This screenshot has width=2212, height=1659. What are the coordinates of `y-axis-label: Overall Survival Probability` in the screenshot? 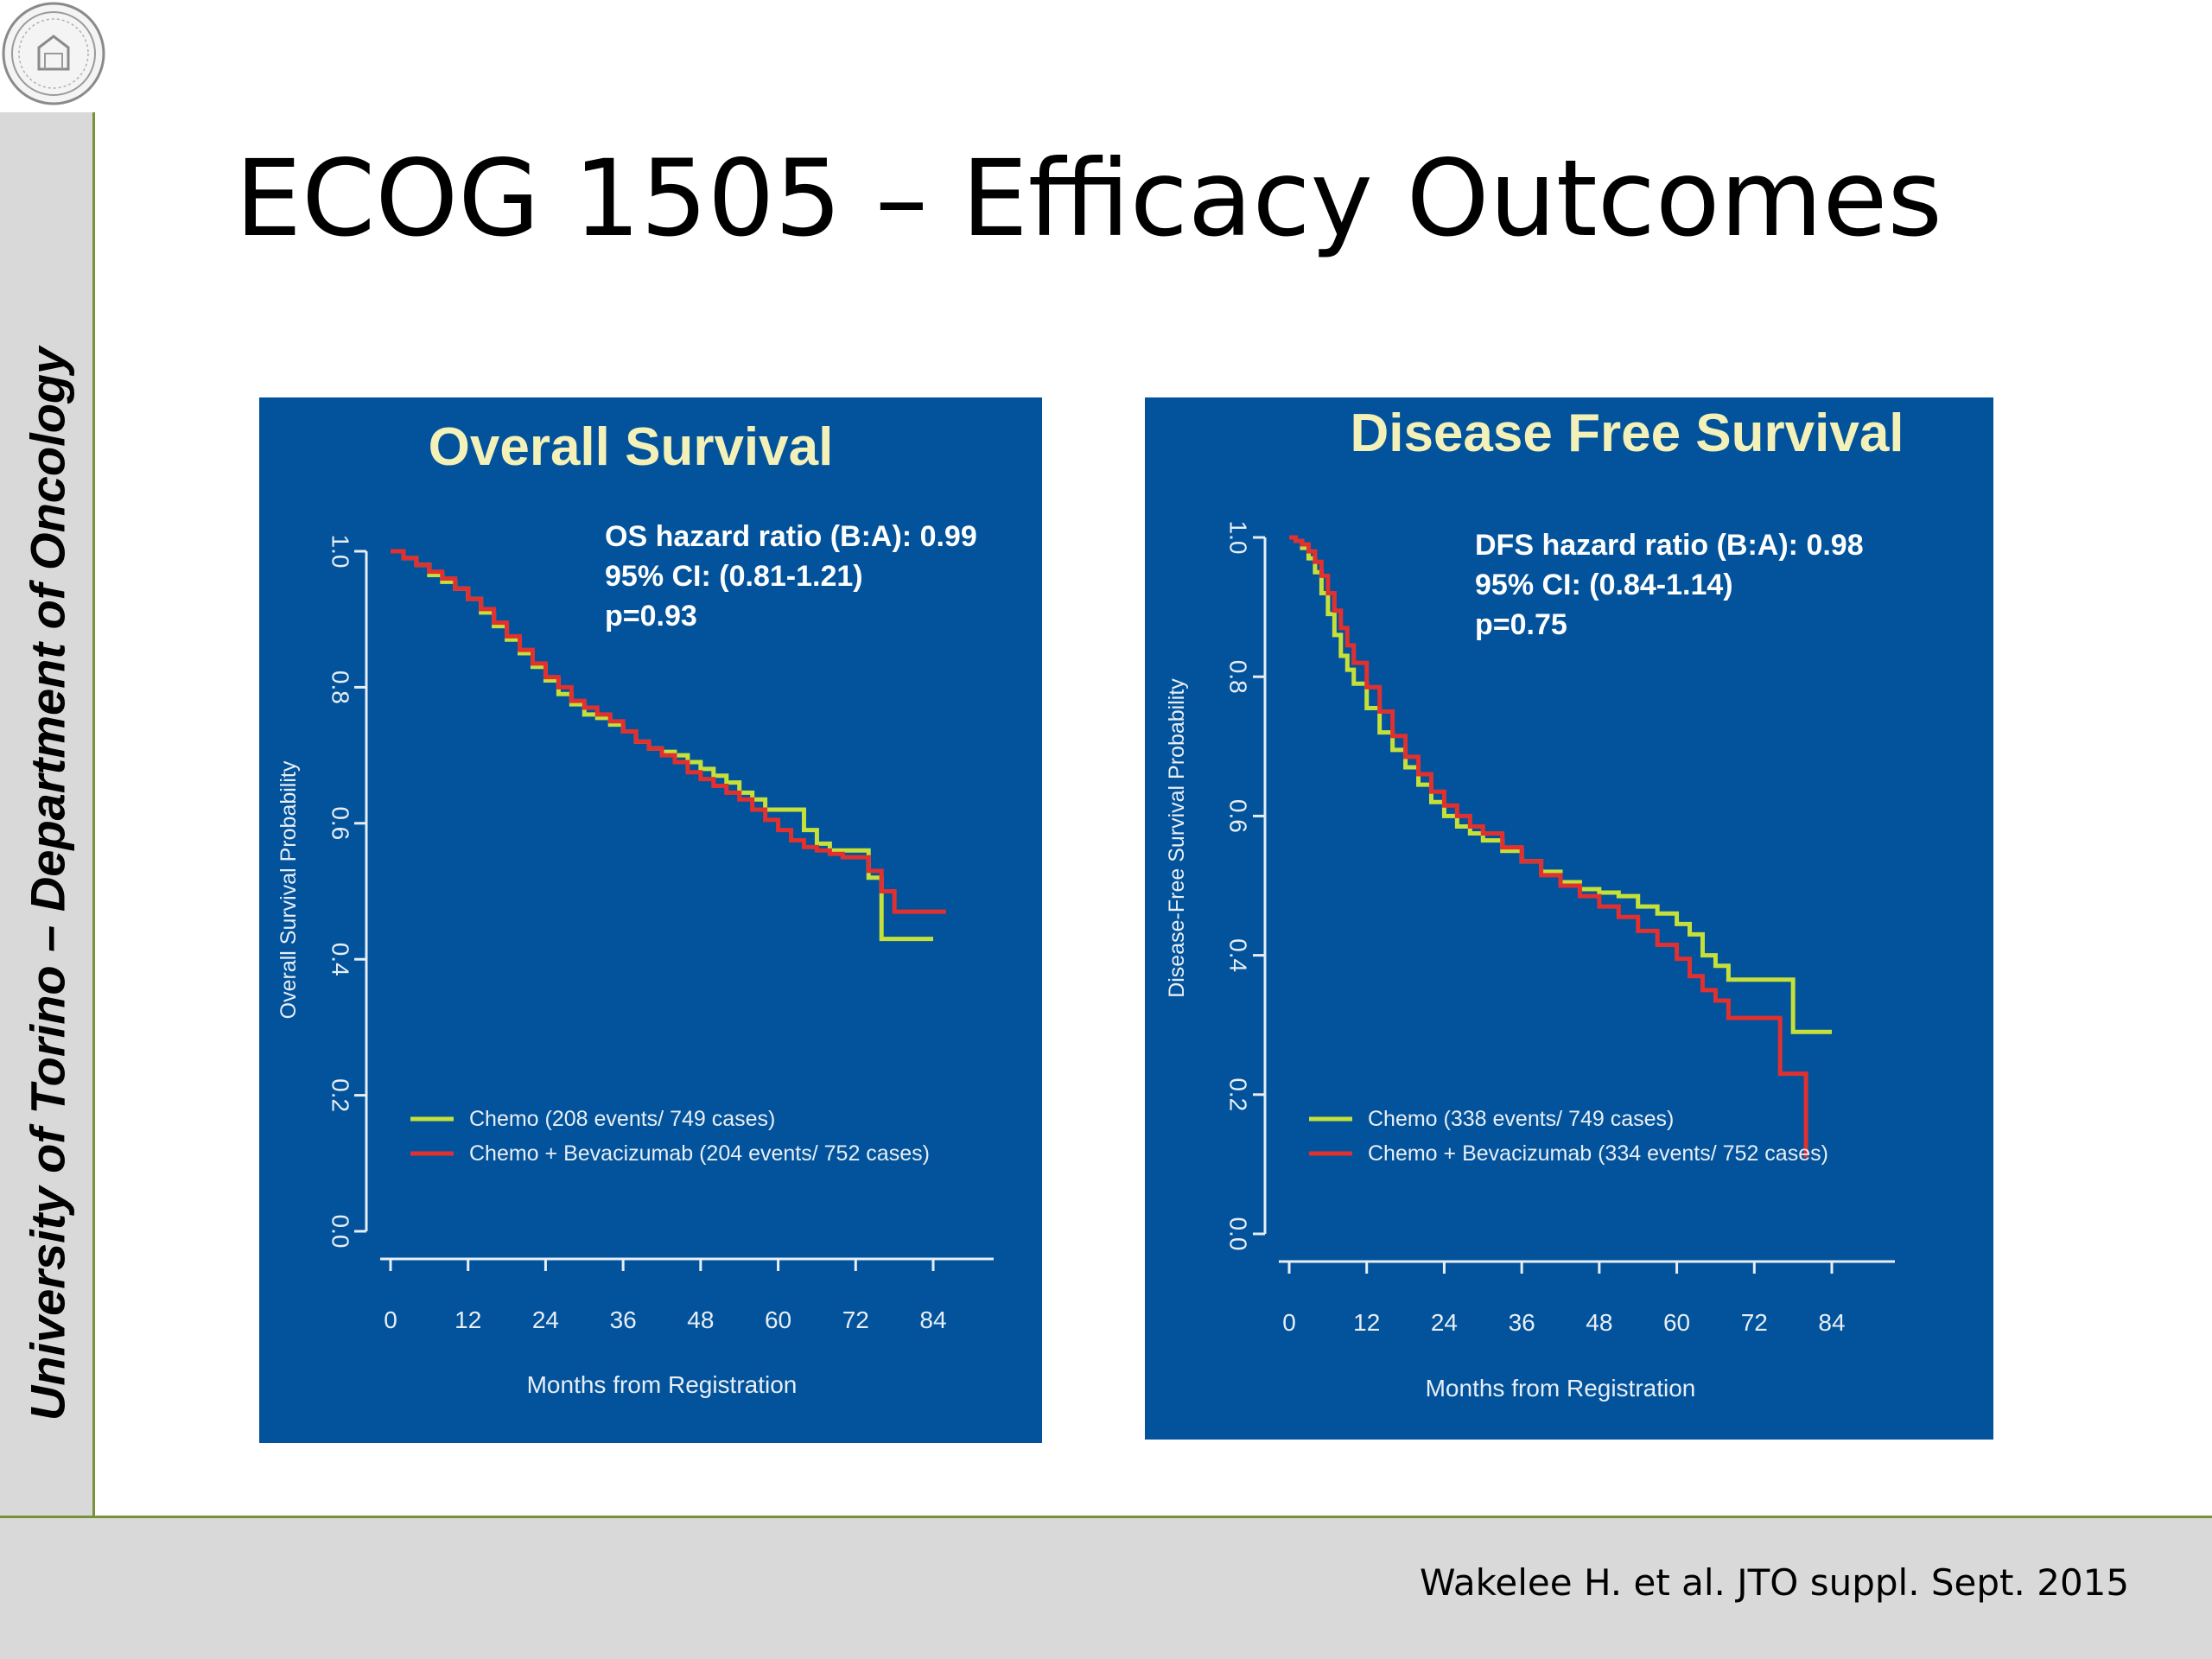 It's located at (288, 889).